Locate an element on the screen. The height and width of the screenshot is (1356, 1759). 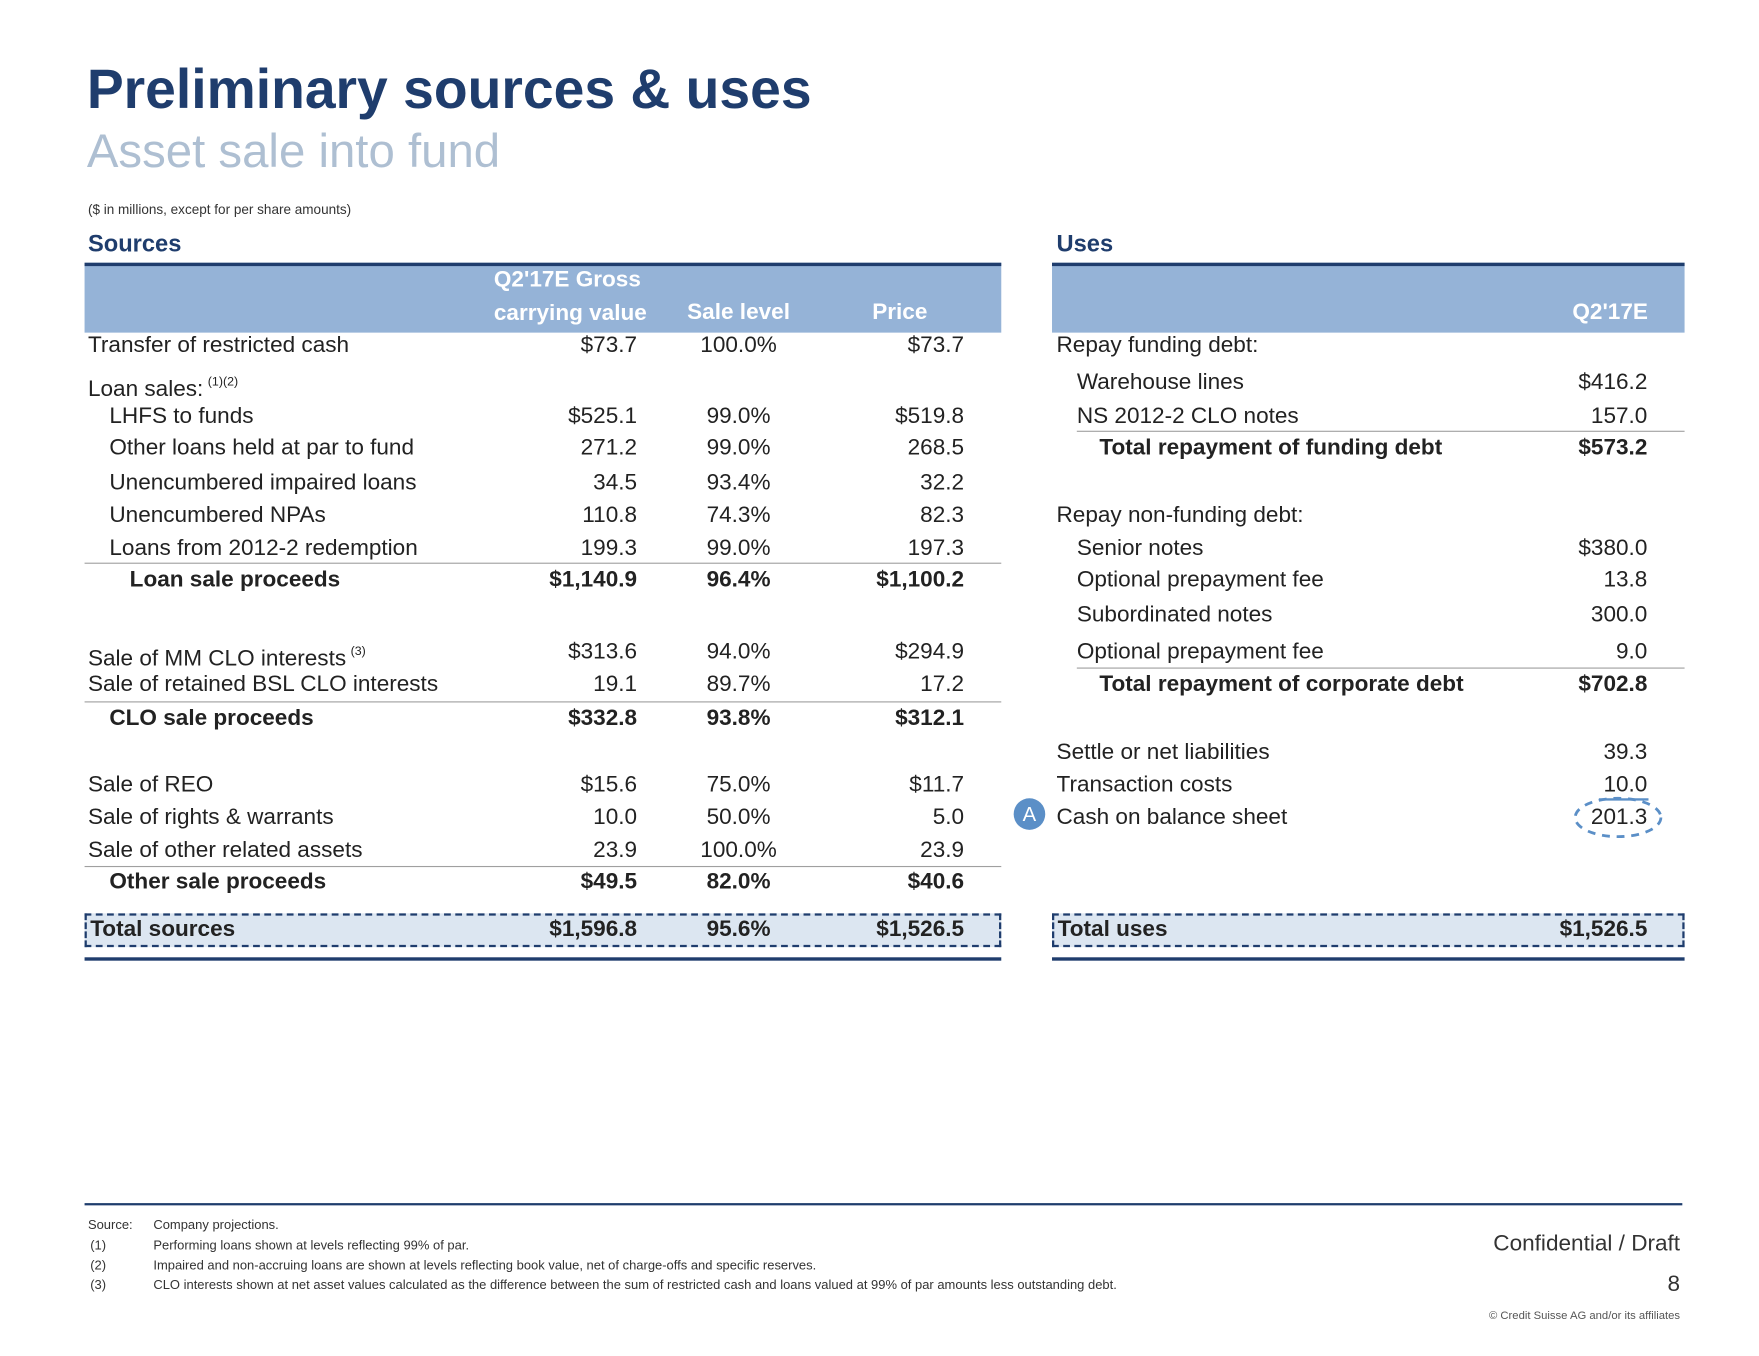
row-label: Other sale proceeds is located at coordinates (218, 882).